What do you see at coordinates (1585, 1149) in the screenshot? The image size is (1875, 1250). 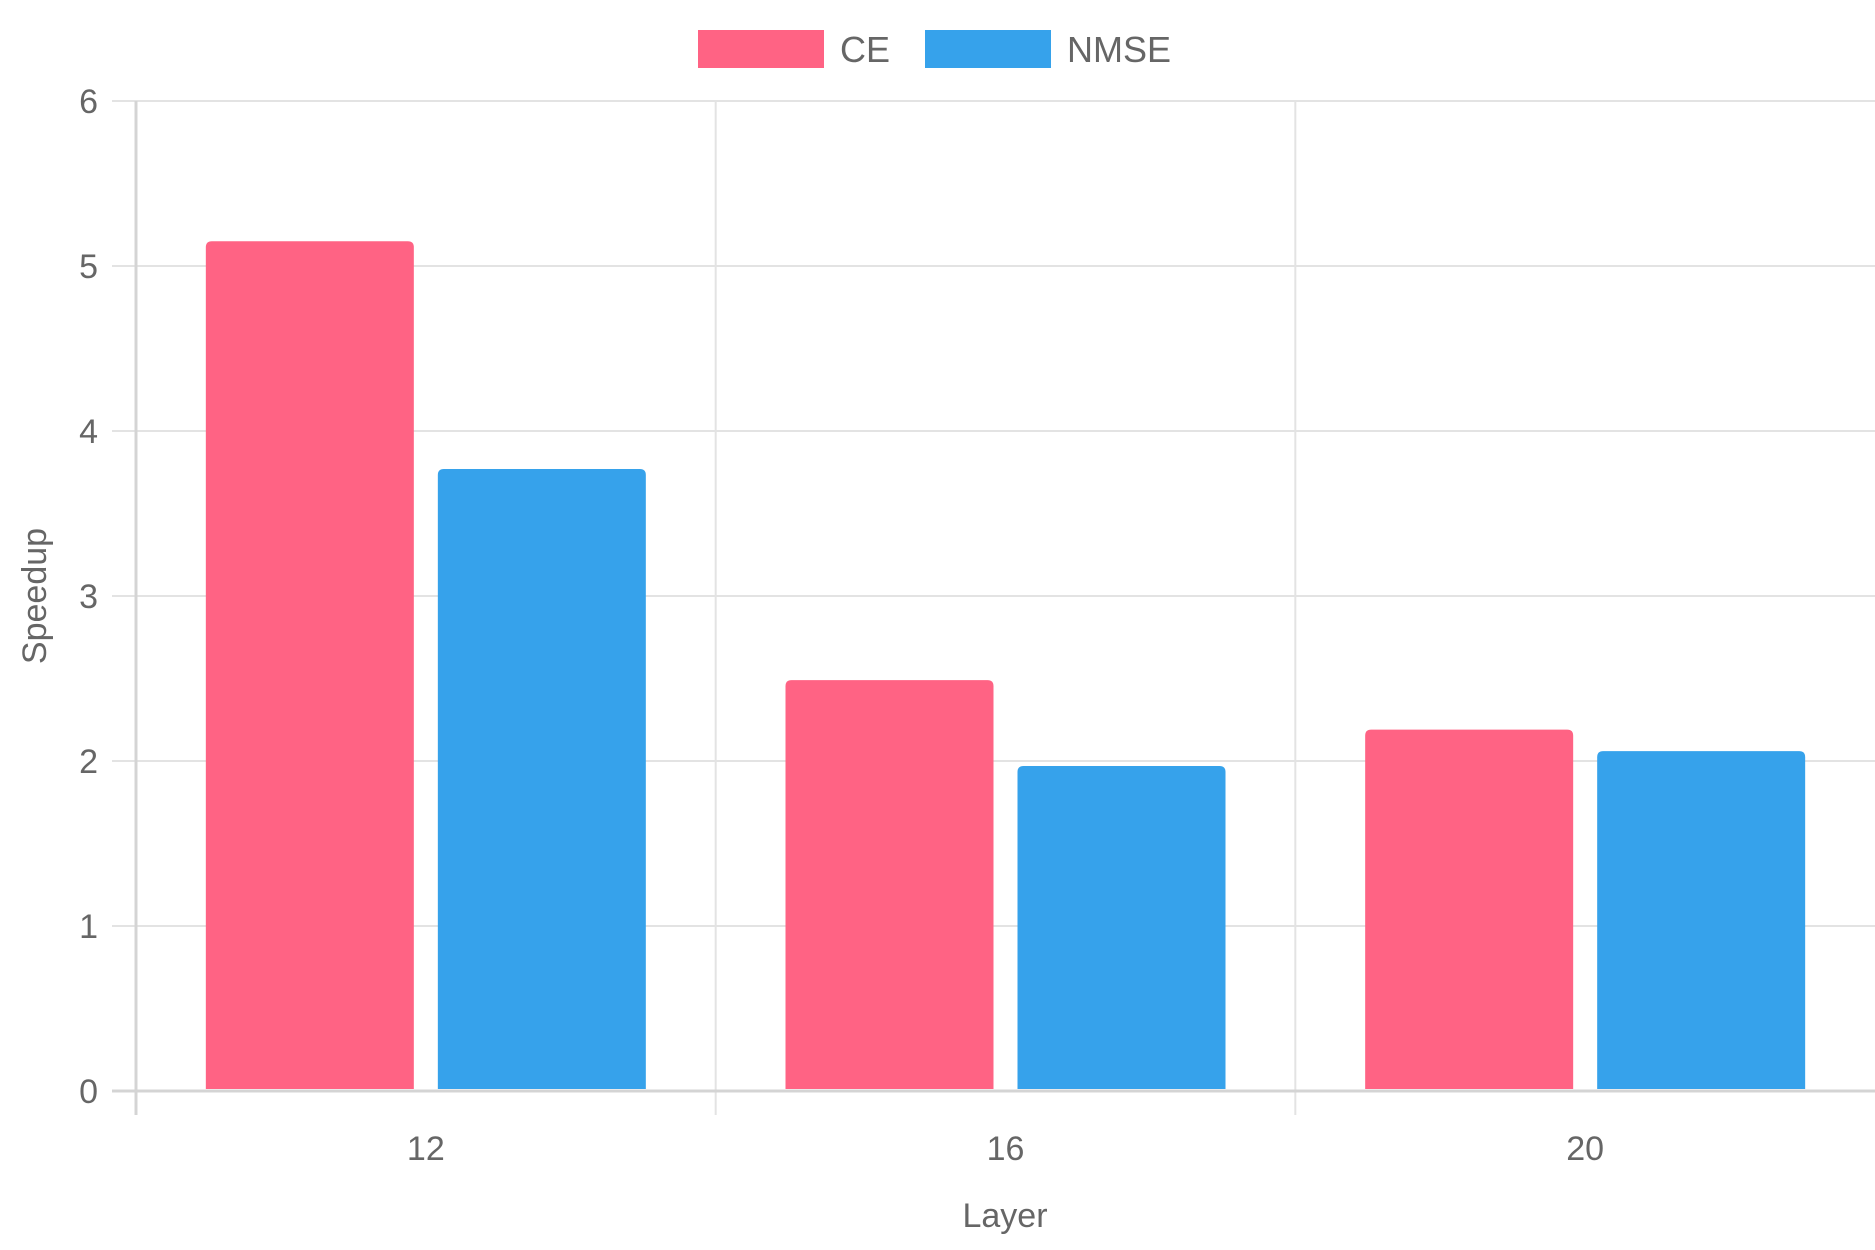 I see `x-tick-label: 20` at bounding box center [1585, 1149].